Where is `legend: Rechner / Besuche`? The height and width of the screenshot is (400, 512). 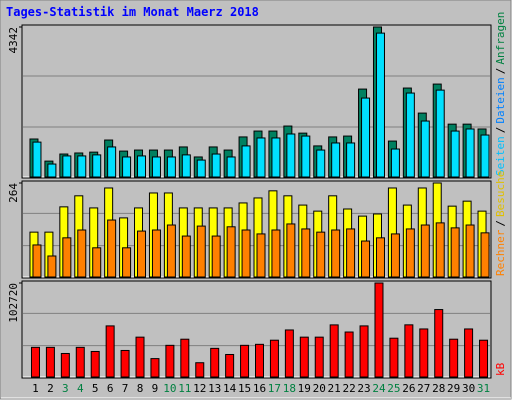 legend: Rechner / Besuche is located at coordinates (500, 223).